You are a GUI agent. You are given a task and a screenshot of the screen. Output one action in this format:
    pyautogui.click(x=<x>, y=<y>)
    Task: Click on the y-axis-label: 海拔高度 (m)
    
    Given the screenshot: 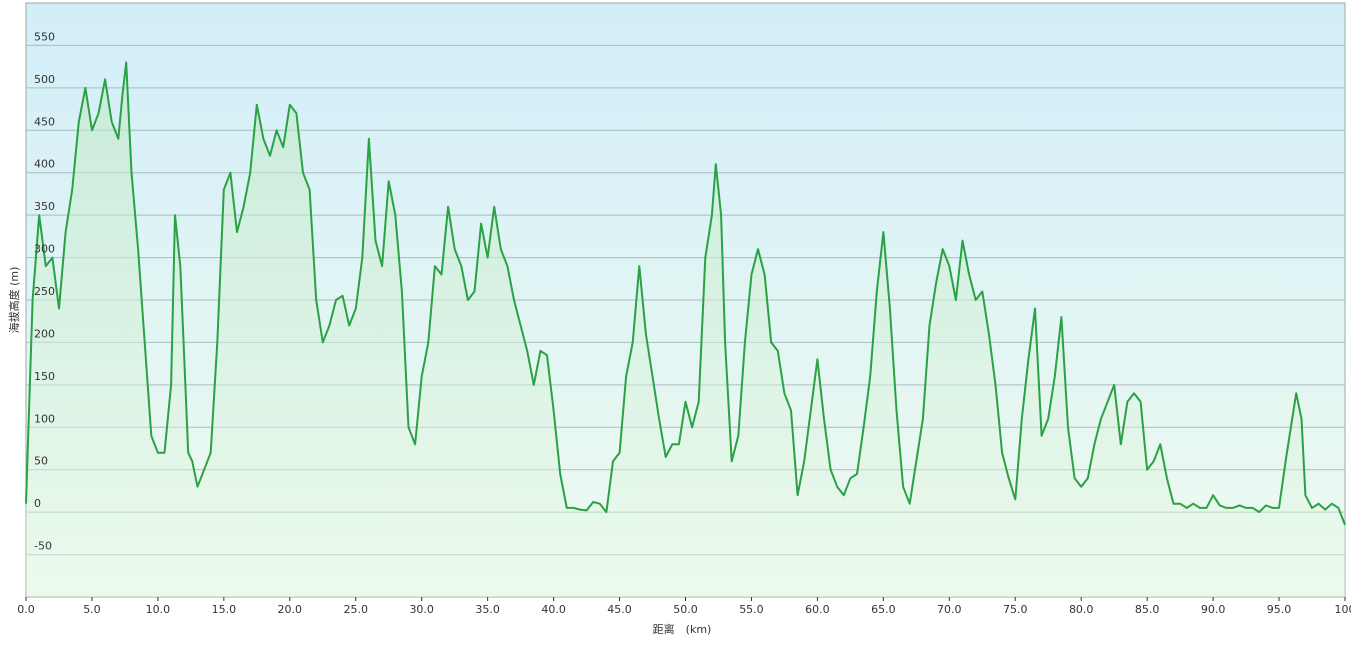 What is the action you would take?
    pyautogui.click(x=14, y=300)
    